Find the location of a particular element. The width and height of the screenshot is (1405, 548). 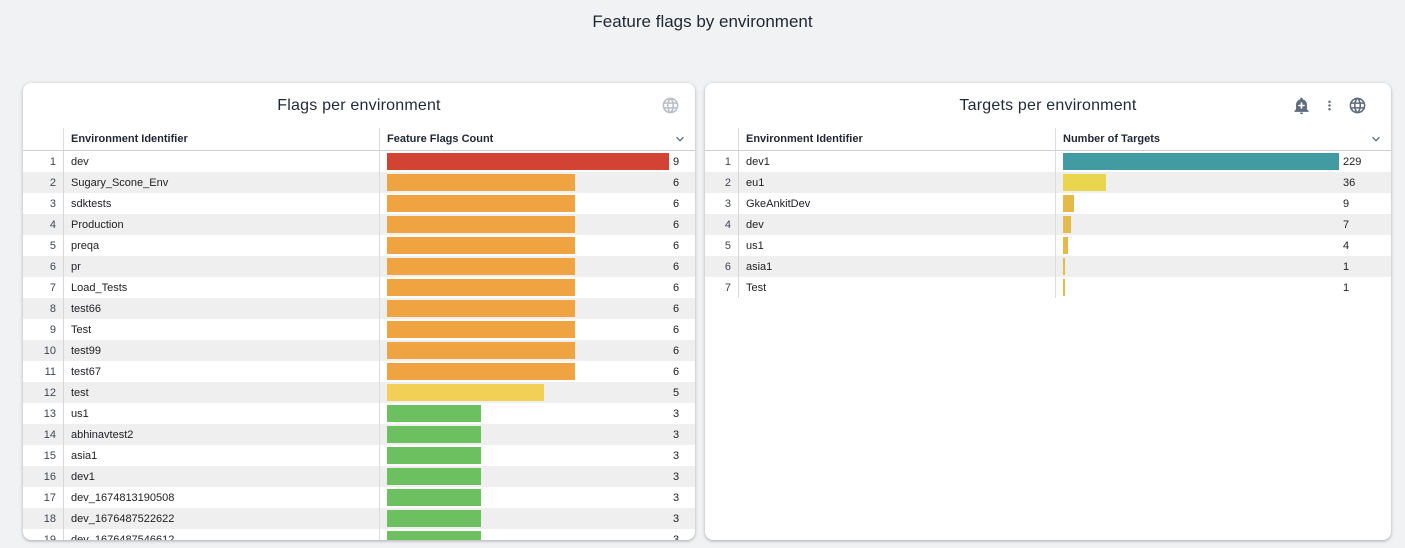

environment-identifier-cell: abhinavtest2 is located at coordinates (221, 434).